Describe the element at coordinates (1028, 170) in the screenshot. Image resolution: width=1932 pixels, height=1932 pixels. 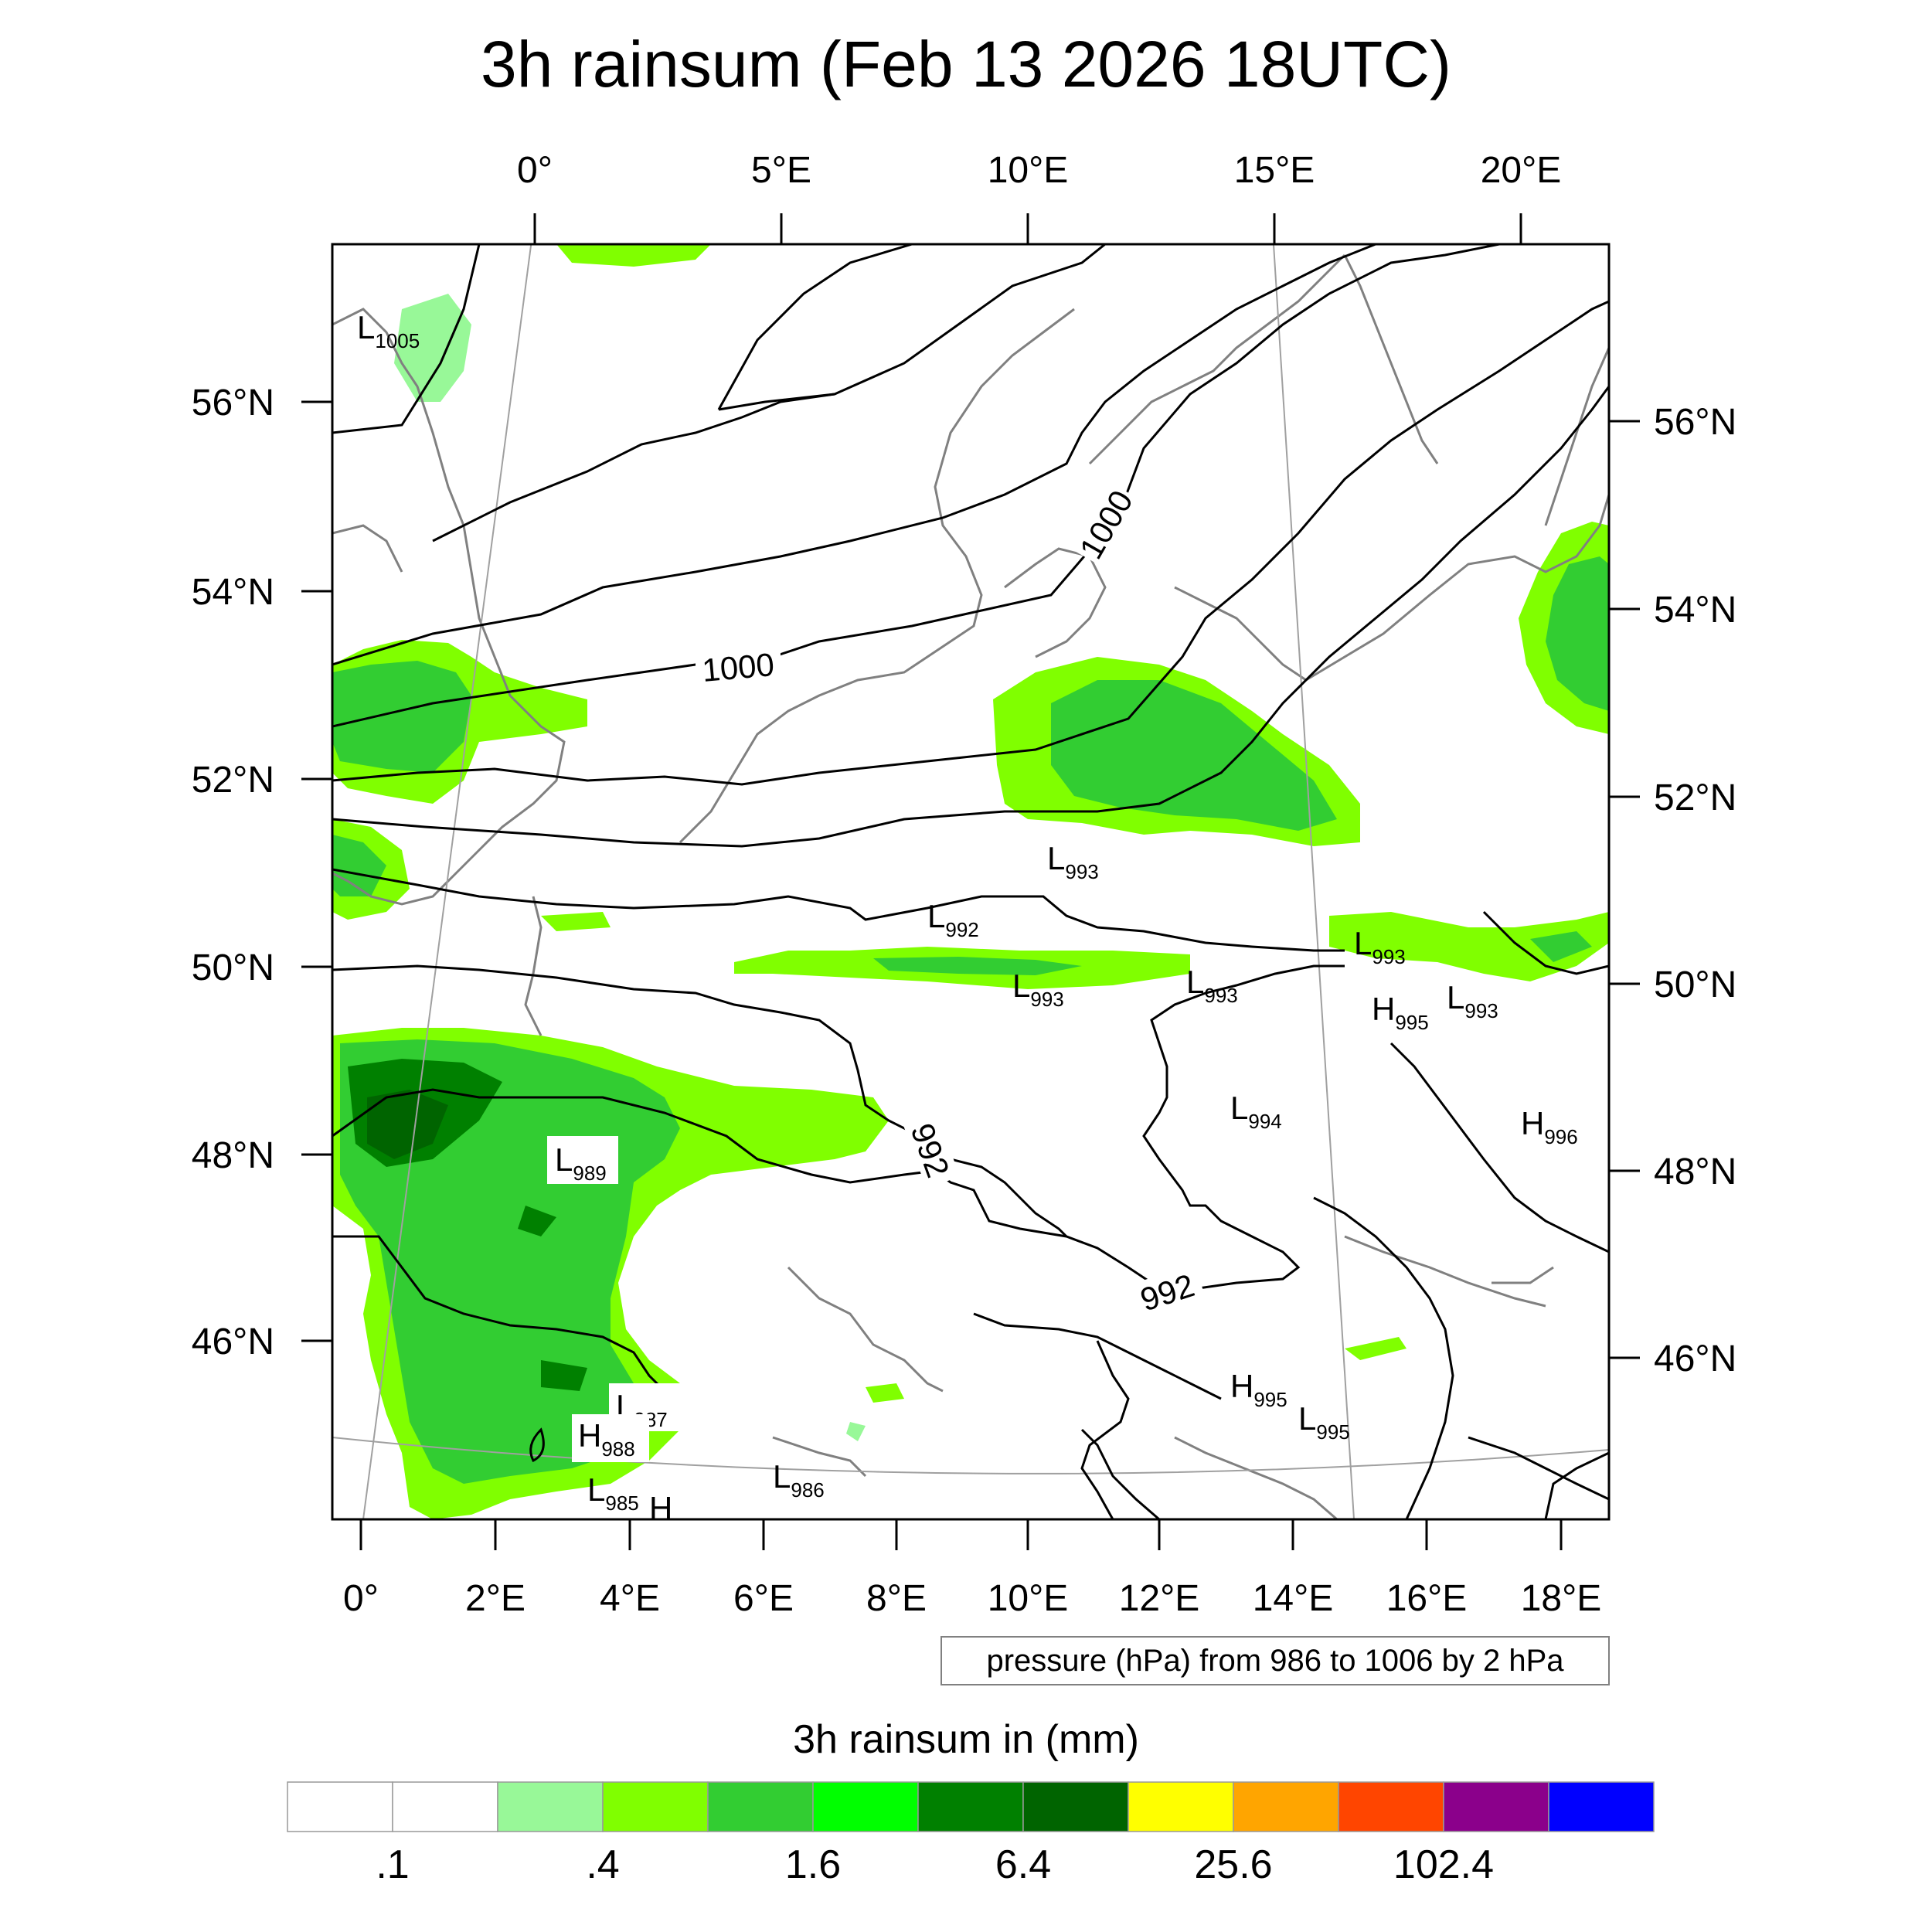
I see `top-lon-label: 10°E` at that location.